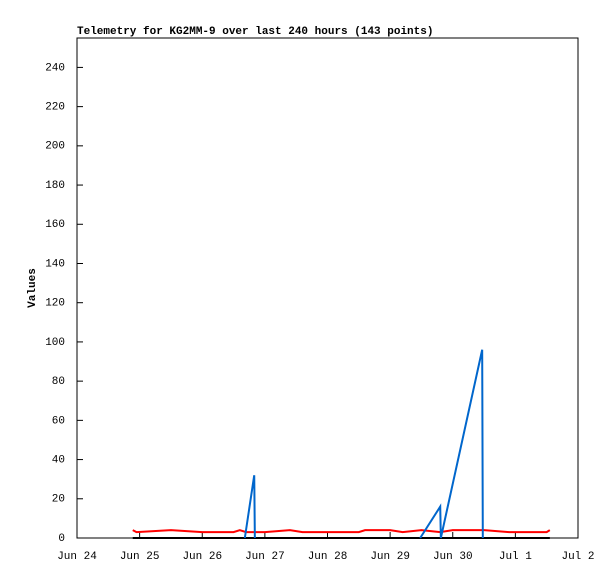 This screenshot has width=615, height=579. I want to click on x-tick-label: Jun 30, so click(453, 557).